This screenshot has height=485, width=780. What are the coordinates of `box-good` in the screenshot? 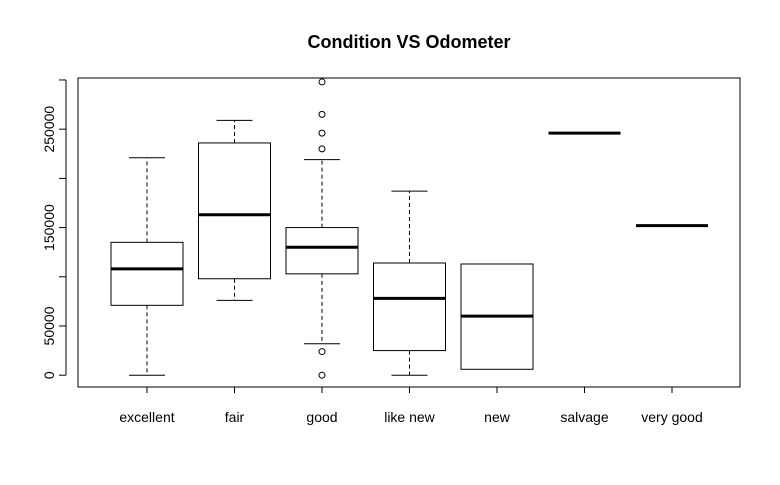 It's located at (322, 228).